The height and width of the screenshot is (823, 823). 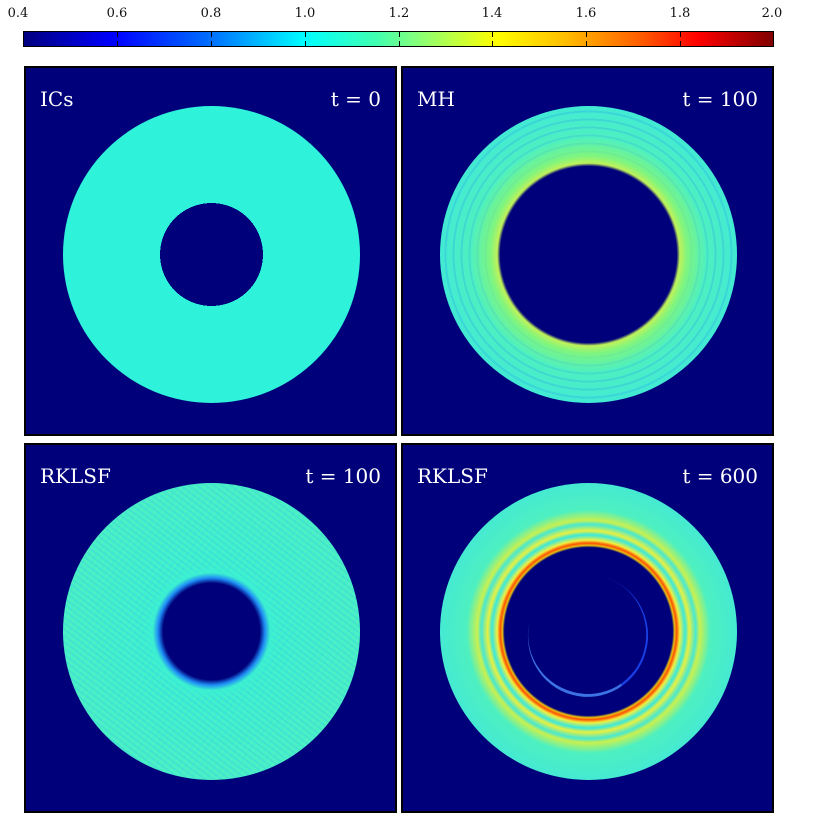 What do you see at coordinates (117, 13) in the screenshot?
I see `colorbar-tick: 0.6` at bounding box center [117, 13].